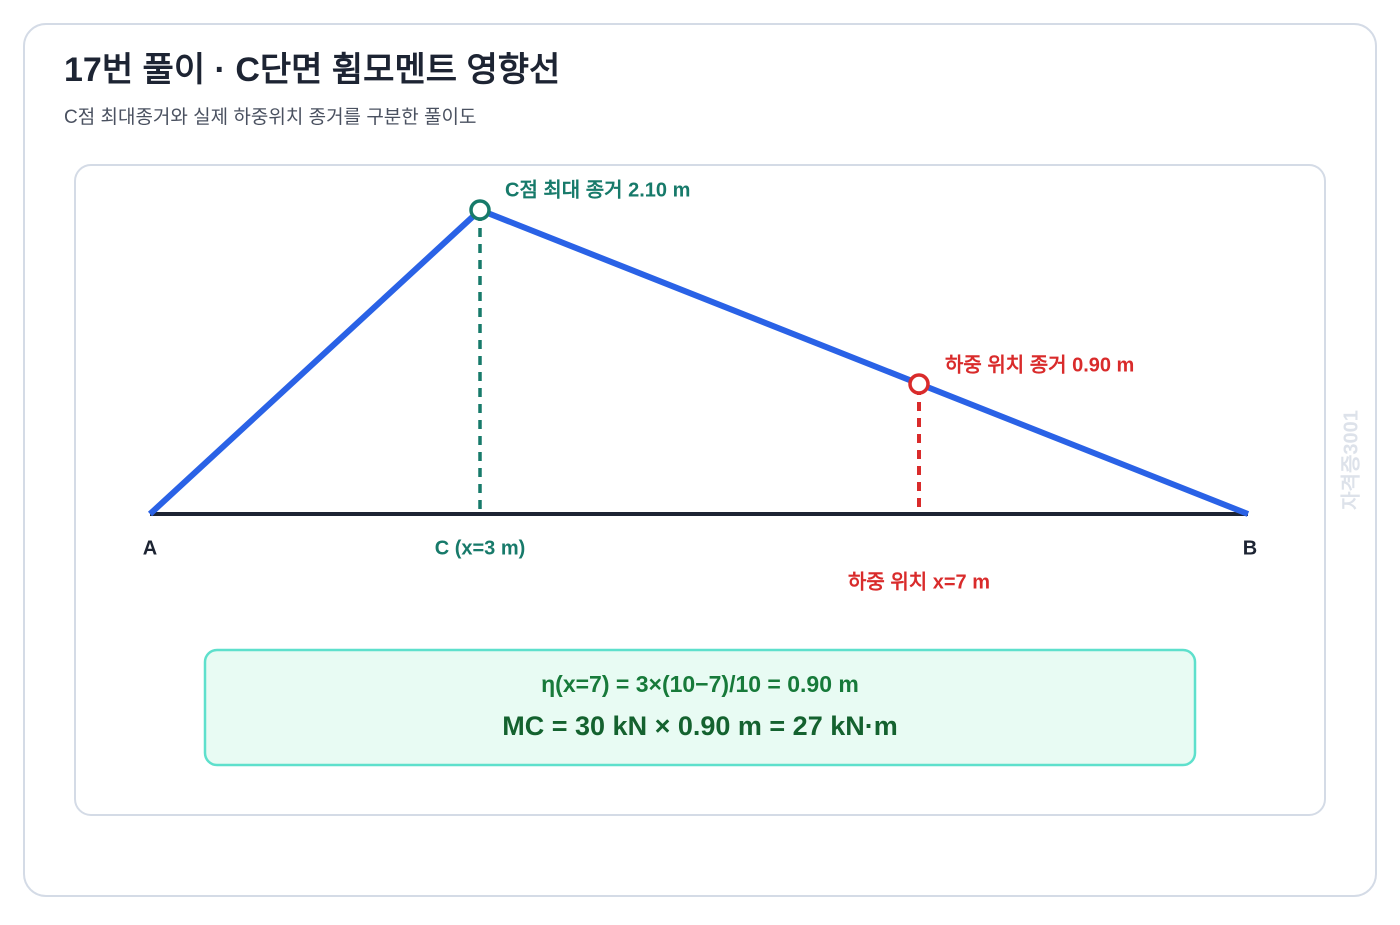 The width and height of the screenshot is (1400, 925). What do you see at coordinates (312, 70) in the screenshot?
I see `title: 17번 풀이 · C단면 휨모멘트 영향선` at bounding box center [312, 70].